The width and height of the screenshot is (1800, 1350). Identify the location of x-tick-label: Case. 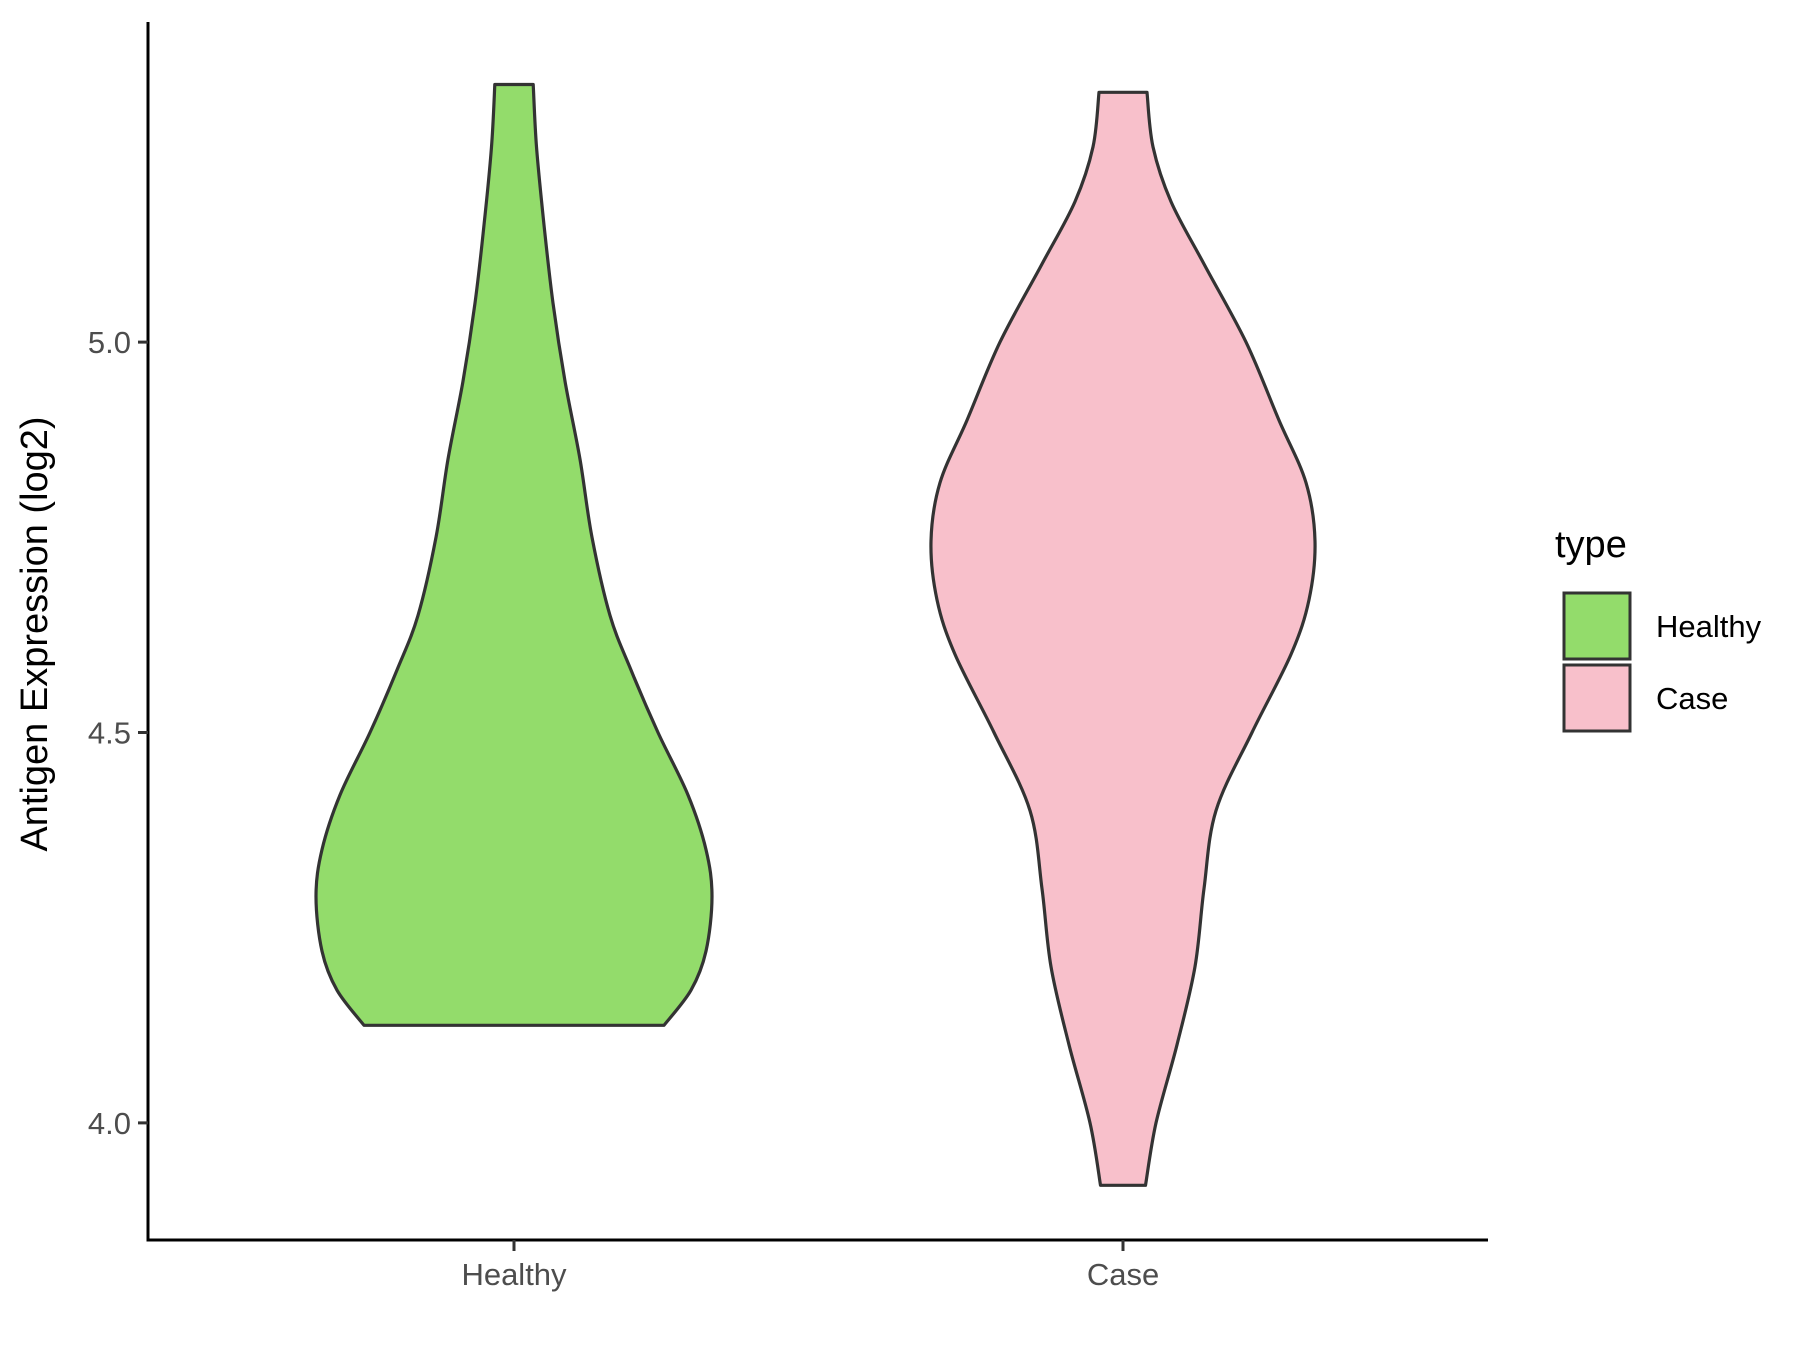
(1123, 1274).